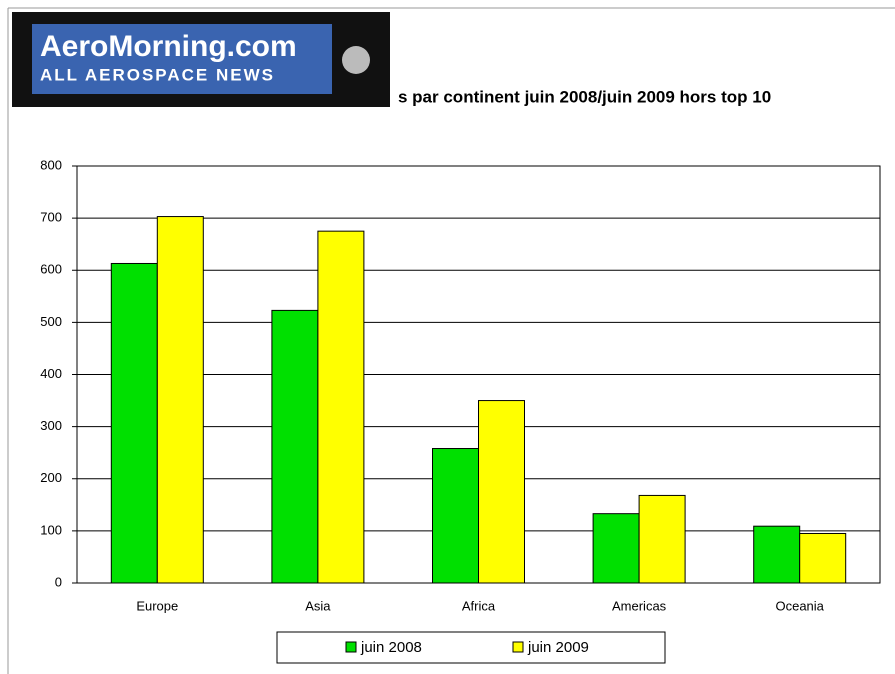  What do you see at coordinates (639, 605) in the screenshot?
I see `x-tick-label: Americas` at bounding box center [639, 605].